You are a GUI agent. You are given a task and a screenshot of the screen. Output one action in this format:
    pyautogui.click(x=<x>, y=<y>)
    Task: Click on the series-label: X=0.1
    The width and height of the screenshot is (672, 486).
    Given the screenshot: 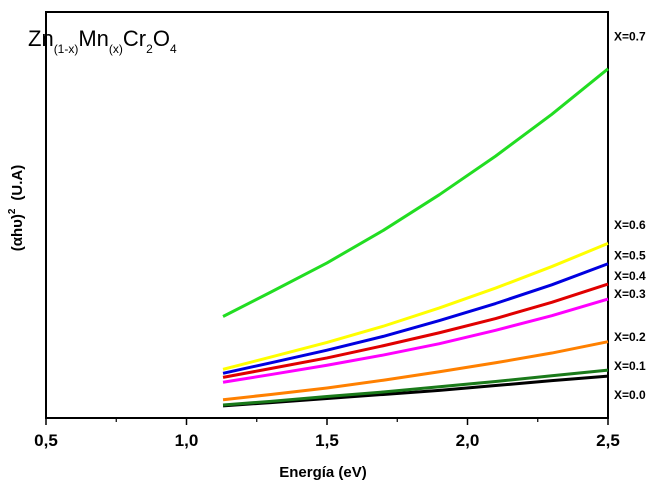 What is the action you would take?
    pyautogui.click(x=630, y=366)
    